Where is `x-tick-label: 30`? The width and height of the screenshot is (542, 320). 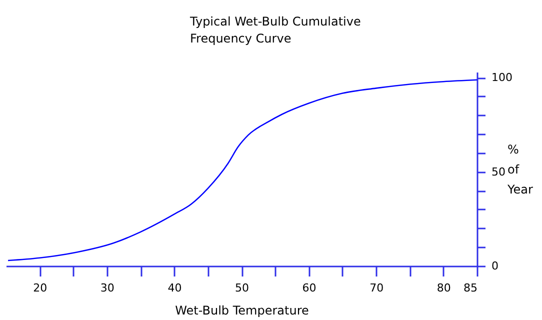
x-tick-label: 30 is located at coordinates (107, 288).